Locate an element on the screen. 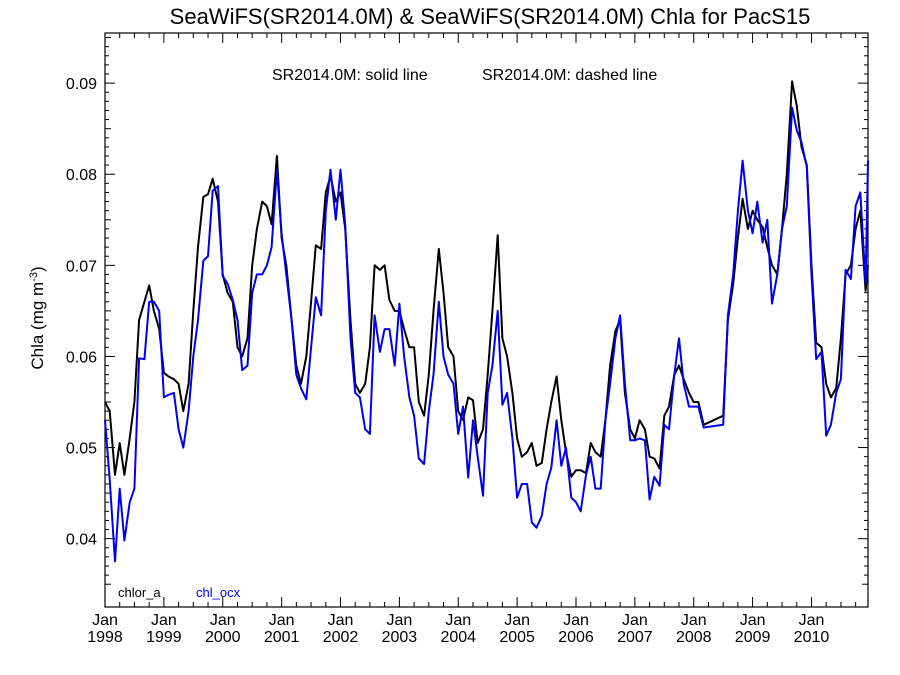 The image size is (900, 675). annotation-dashed-line: SR2014.0M: dashed line is located at coordinates (569, 75).